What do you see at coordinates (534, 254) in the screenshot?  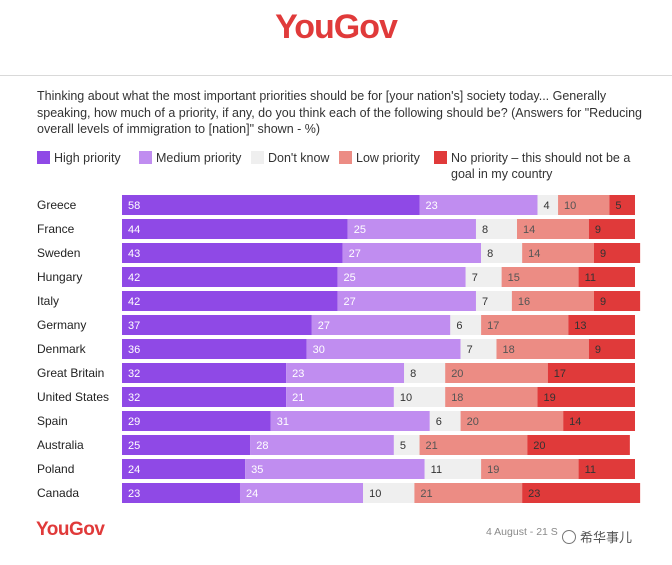 I see `data-label-sweden-low: 14` at bounding box center [534, 254].